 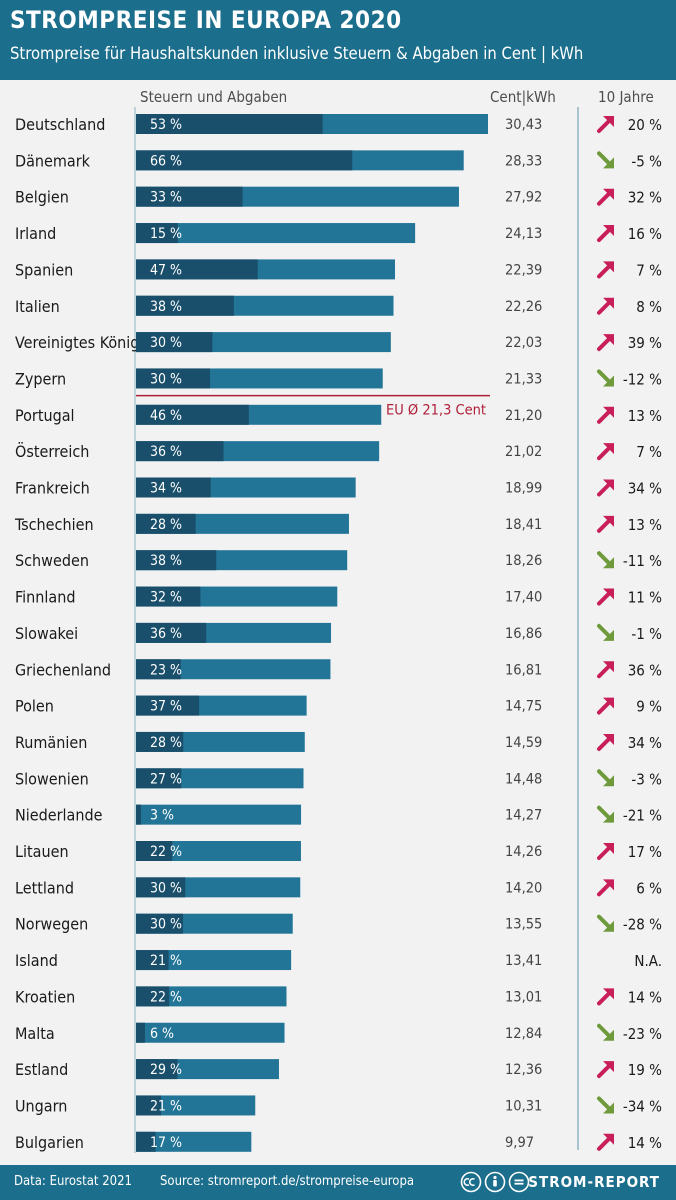 I want to click on price-value-label: 10,31, so click(x=523, y=1106).